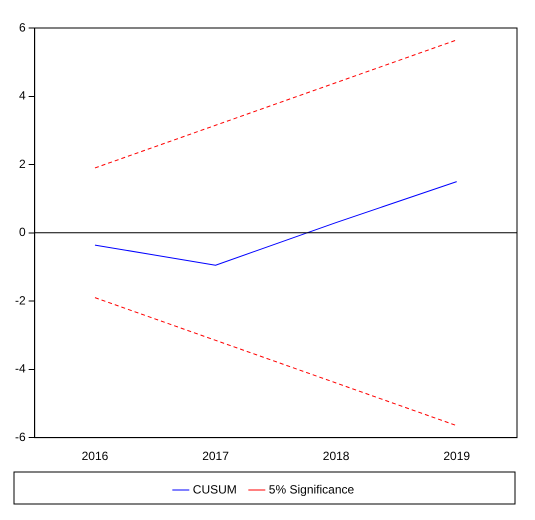  What do you see at coordinates (214, 489) in the screenshot?
I see `legend-label: CUSUM` at bounding box center [214, 489].